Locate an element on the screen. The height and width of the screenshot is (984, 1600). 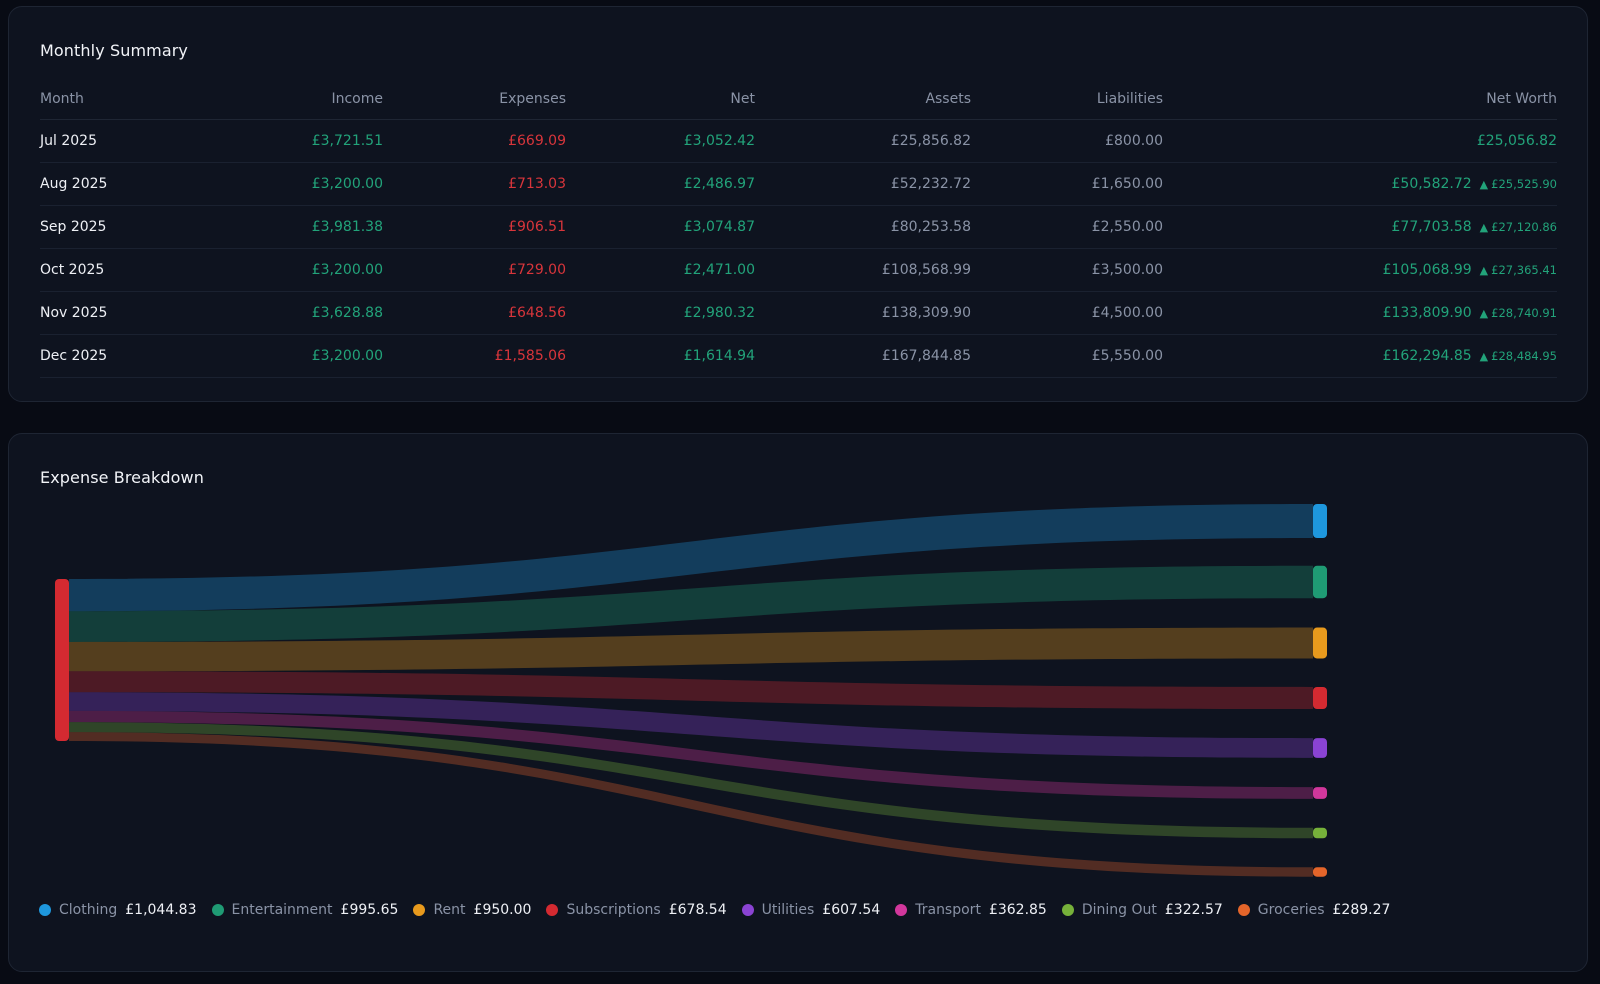
cell-net-worth: £77,703.58 ▲ £27,120.86 is located at coordinates (1360, 227).